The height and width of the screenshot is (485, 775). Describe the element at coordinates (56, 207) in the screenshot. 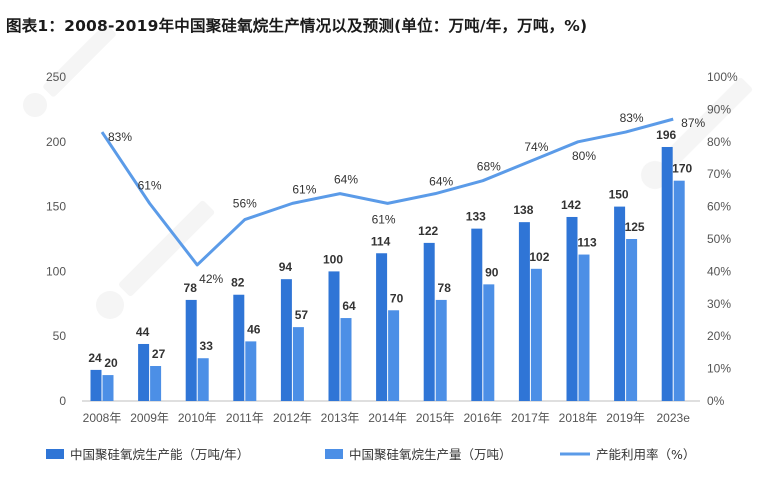

I see `left-axis-tick: 150` at that location.